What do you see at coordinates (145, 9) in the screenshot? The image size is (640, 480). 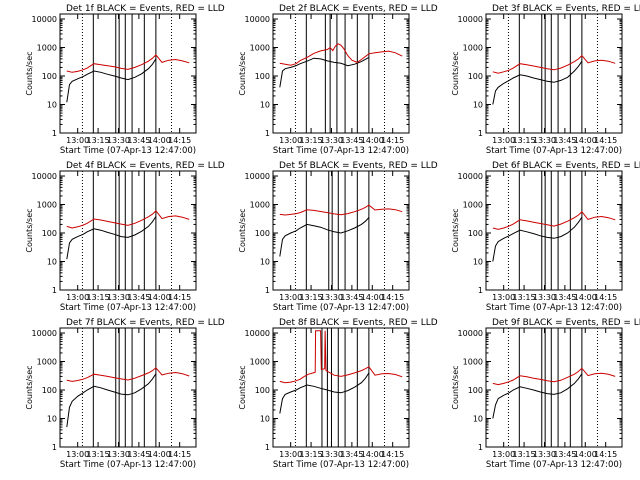 I see `panel-title: Det 1f BLACK = Events, RED = LLD` at bounding box center [145, 9].